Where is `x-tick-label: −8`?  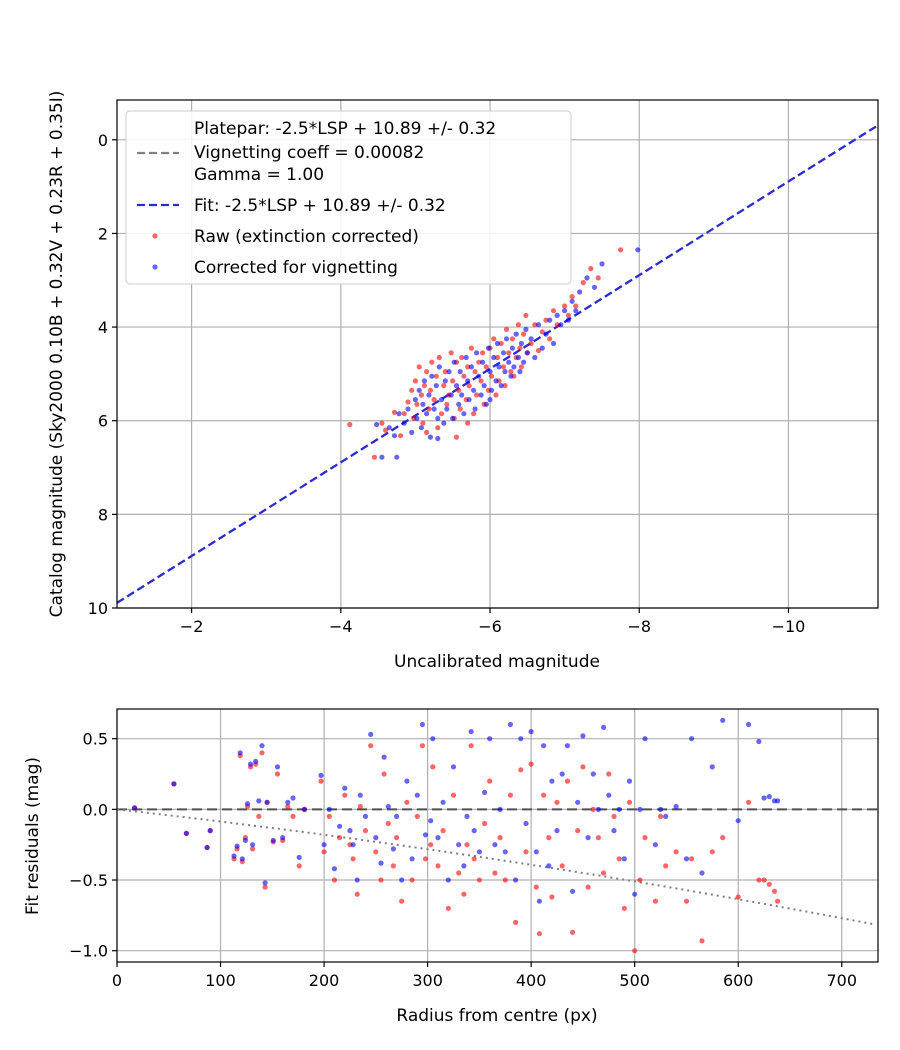 x-tick-label: −8 is located at coordinates (639, 626).